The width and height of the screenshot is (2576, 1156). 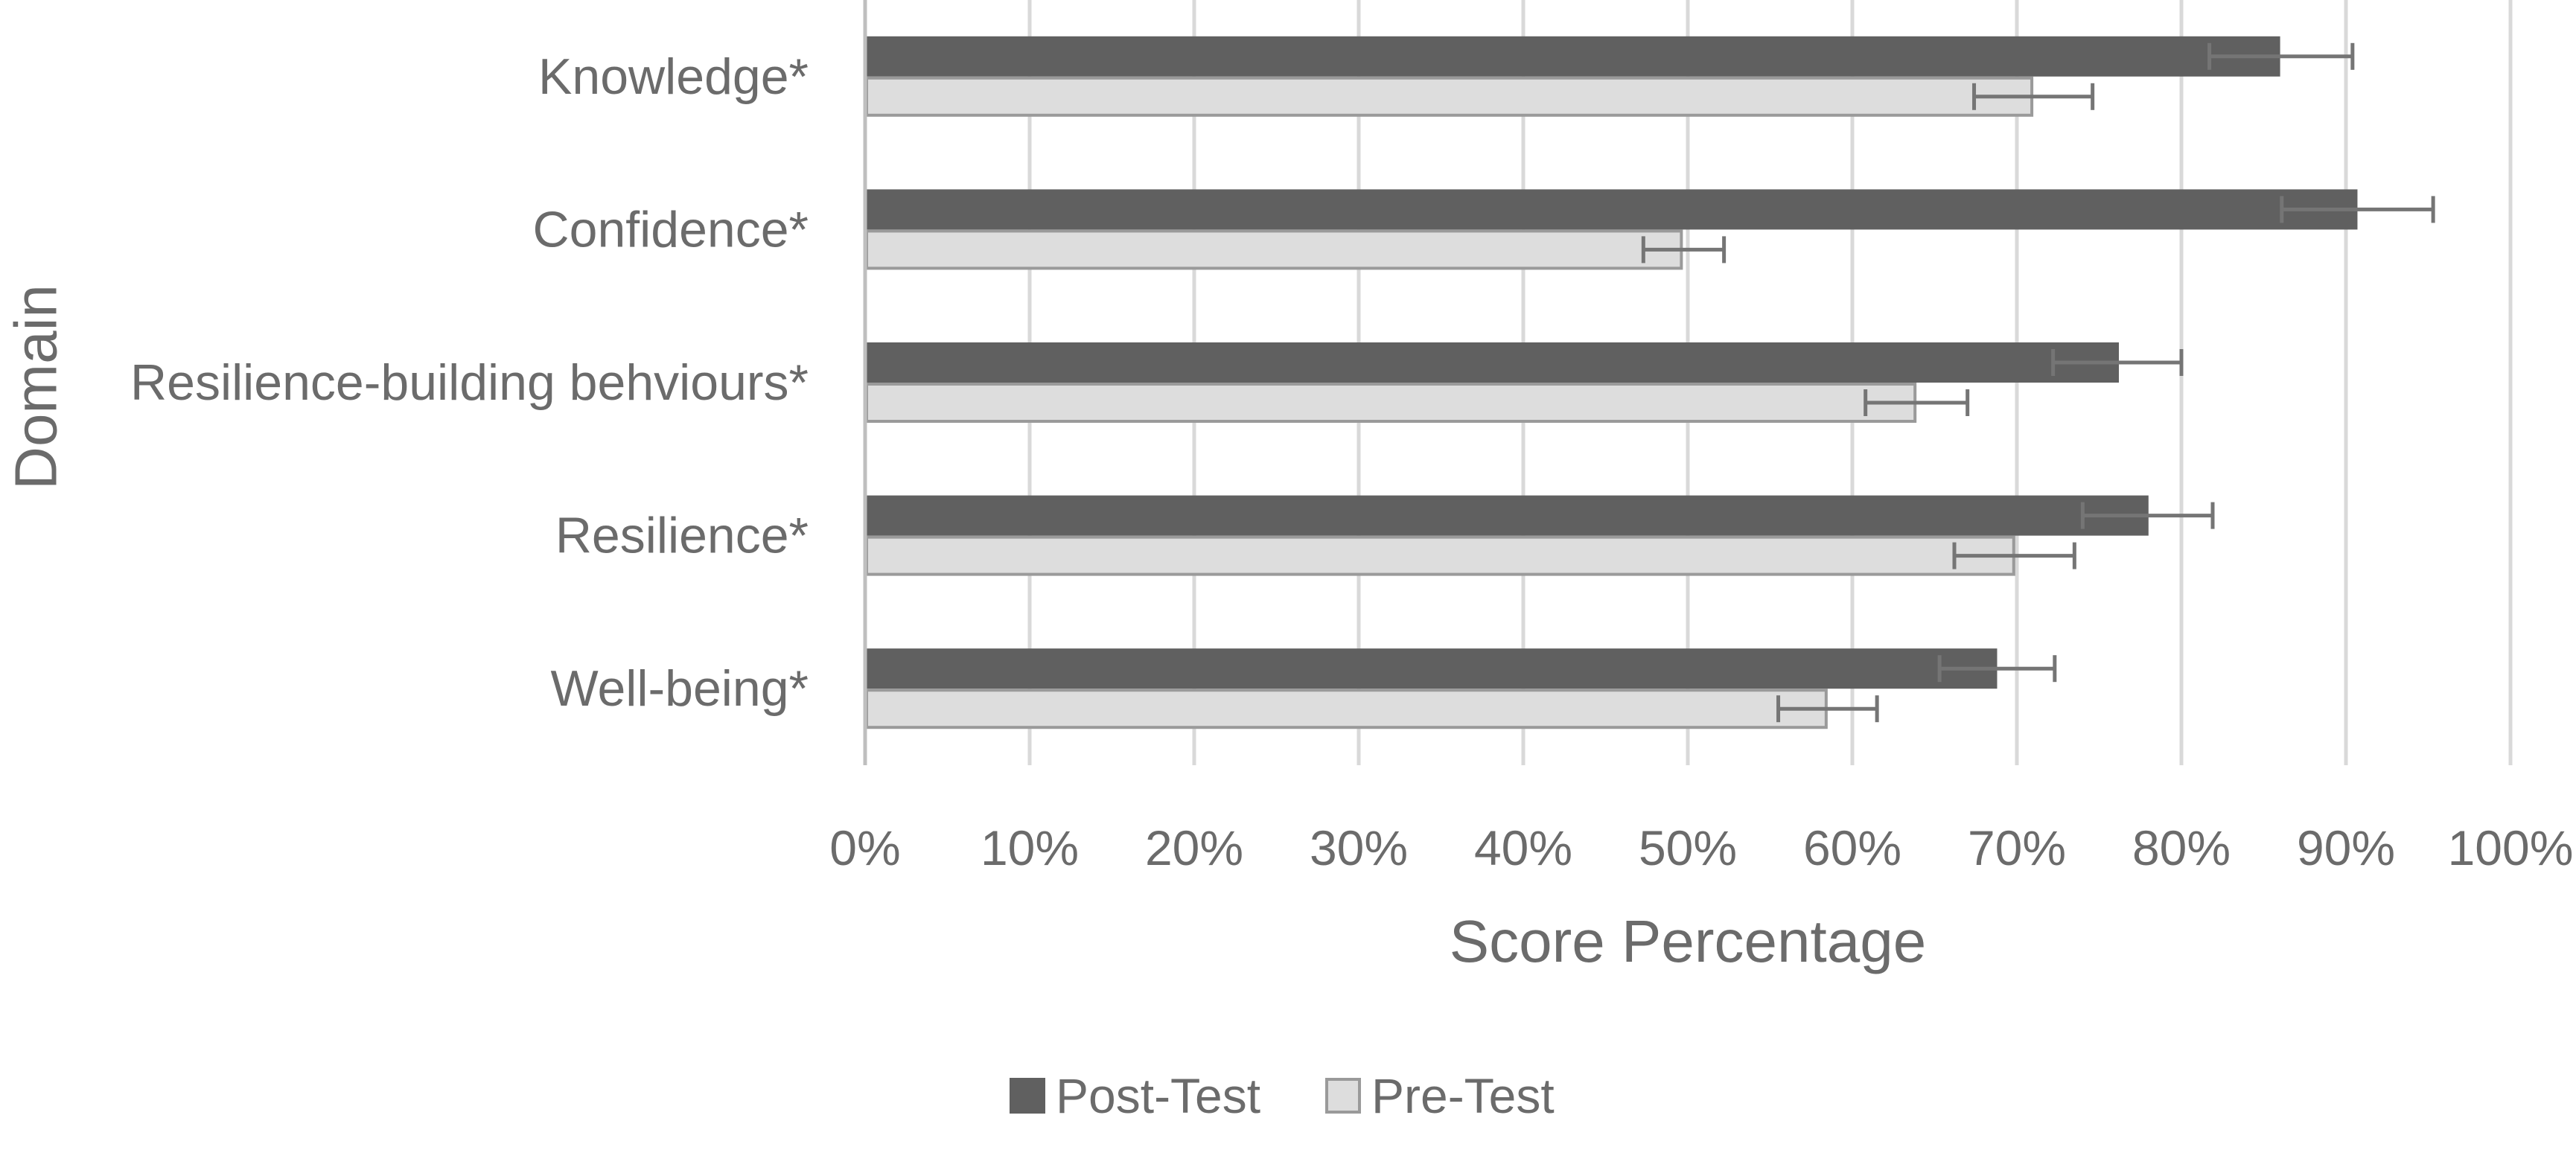 I want to click on category-label: Resilience-building behviours*, so click(x=469, y=382).